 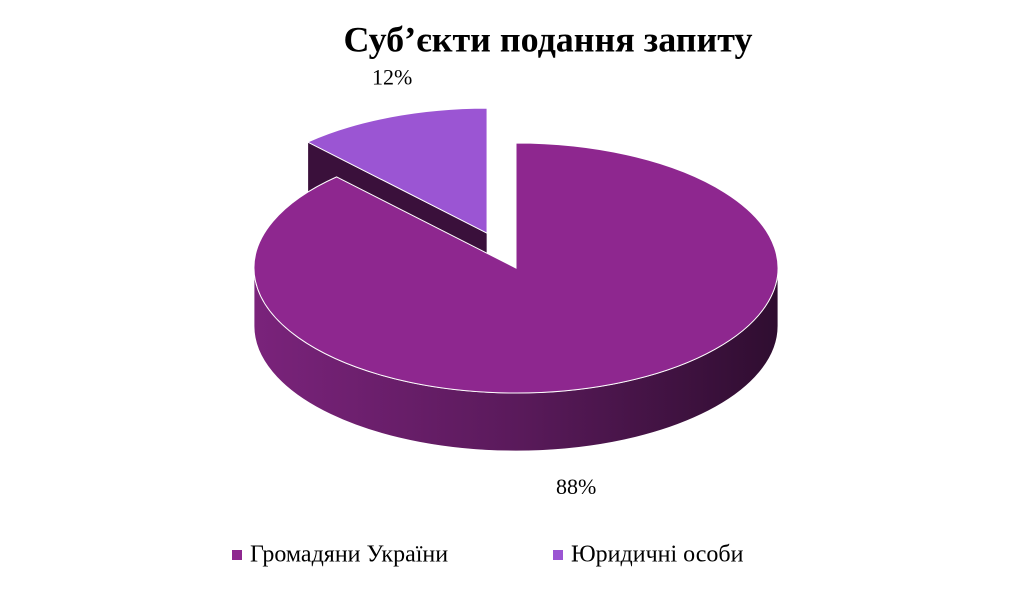 I want to click on data-label: 12%, so click(x=392, y=77).